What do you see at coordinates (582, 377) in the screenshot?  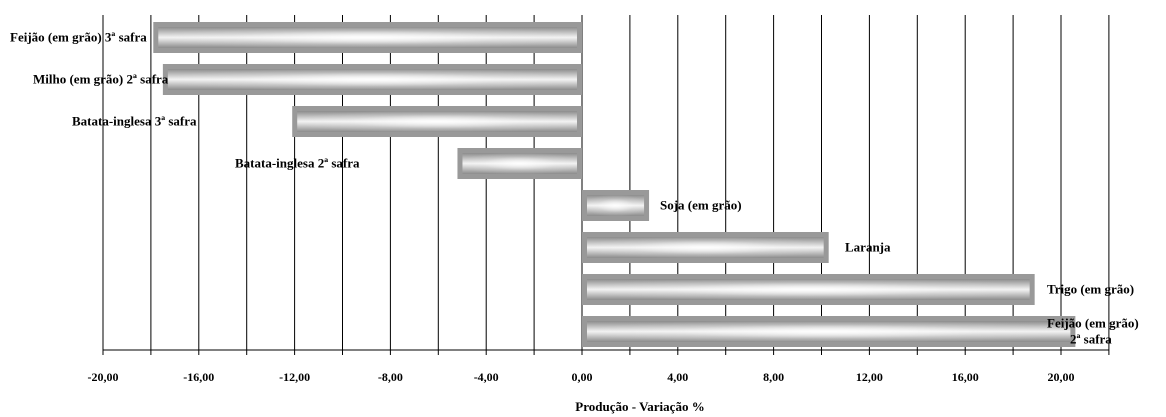 I see `x-tick-label: 0,00` at bounding box center [582, 377].